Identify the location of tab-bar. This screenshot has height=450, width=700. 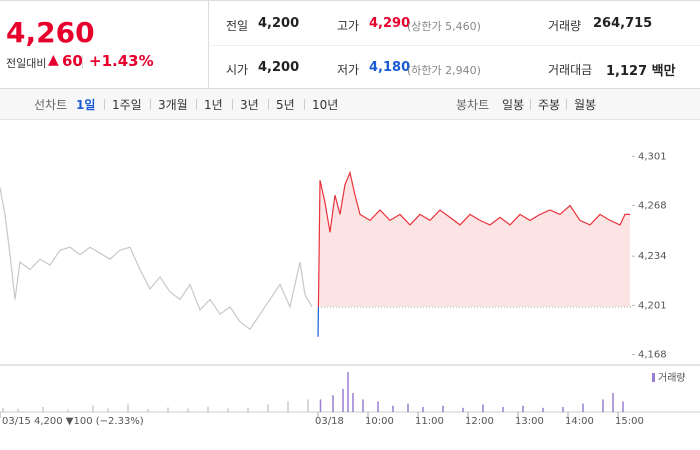
(350, 104).